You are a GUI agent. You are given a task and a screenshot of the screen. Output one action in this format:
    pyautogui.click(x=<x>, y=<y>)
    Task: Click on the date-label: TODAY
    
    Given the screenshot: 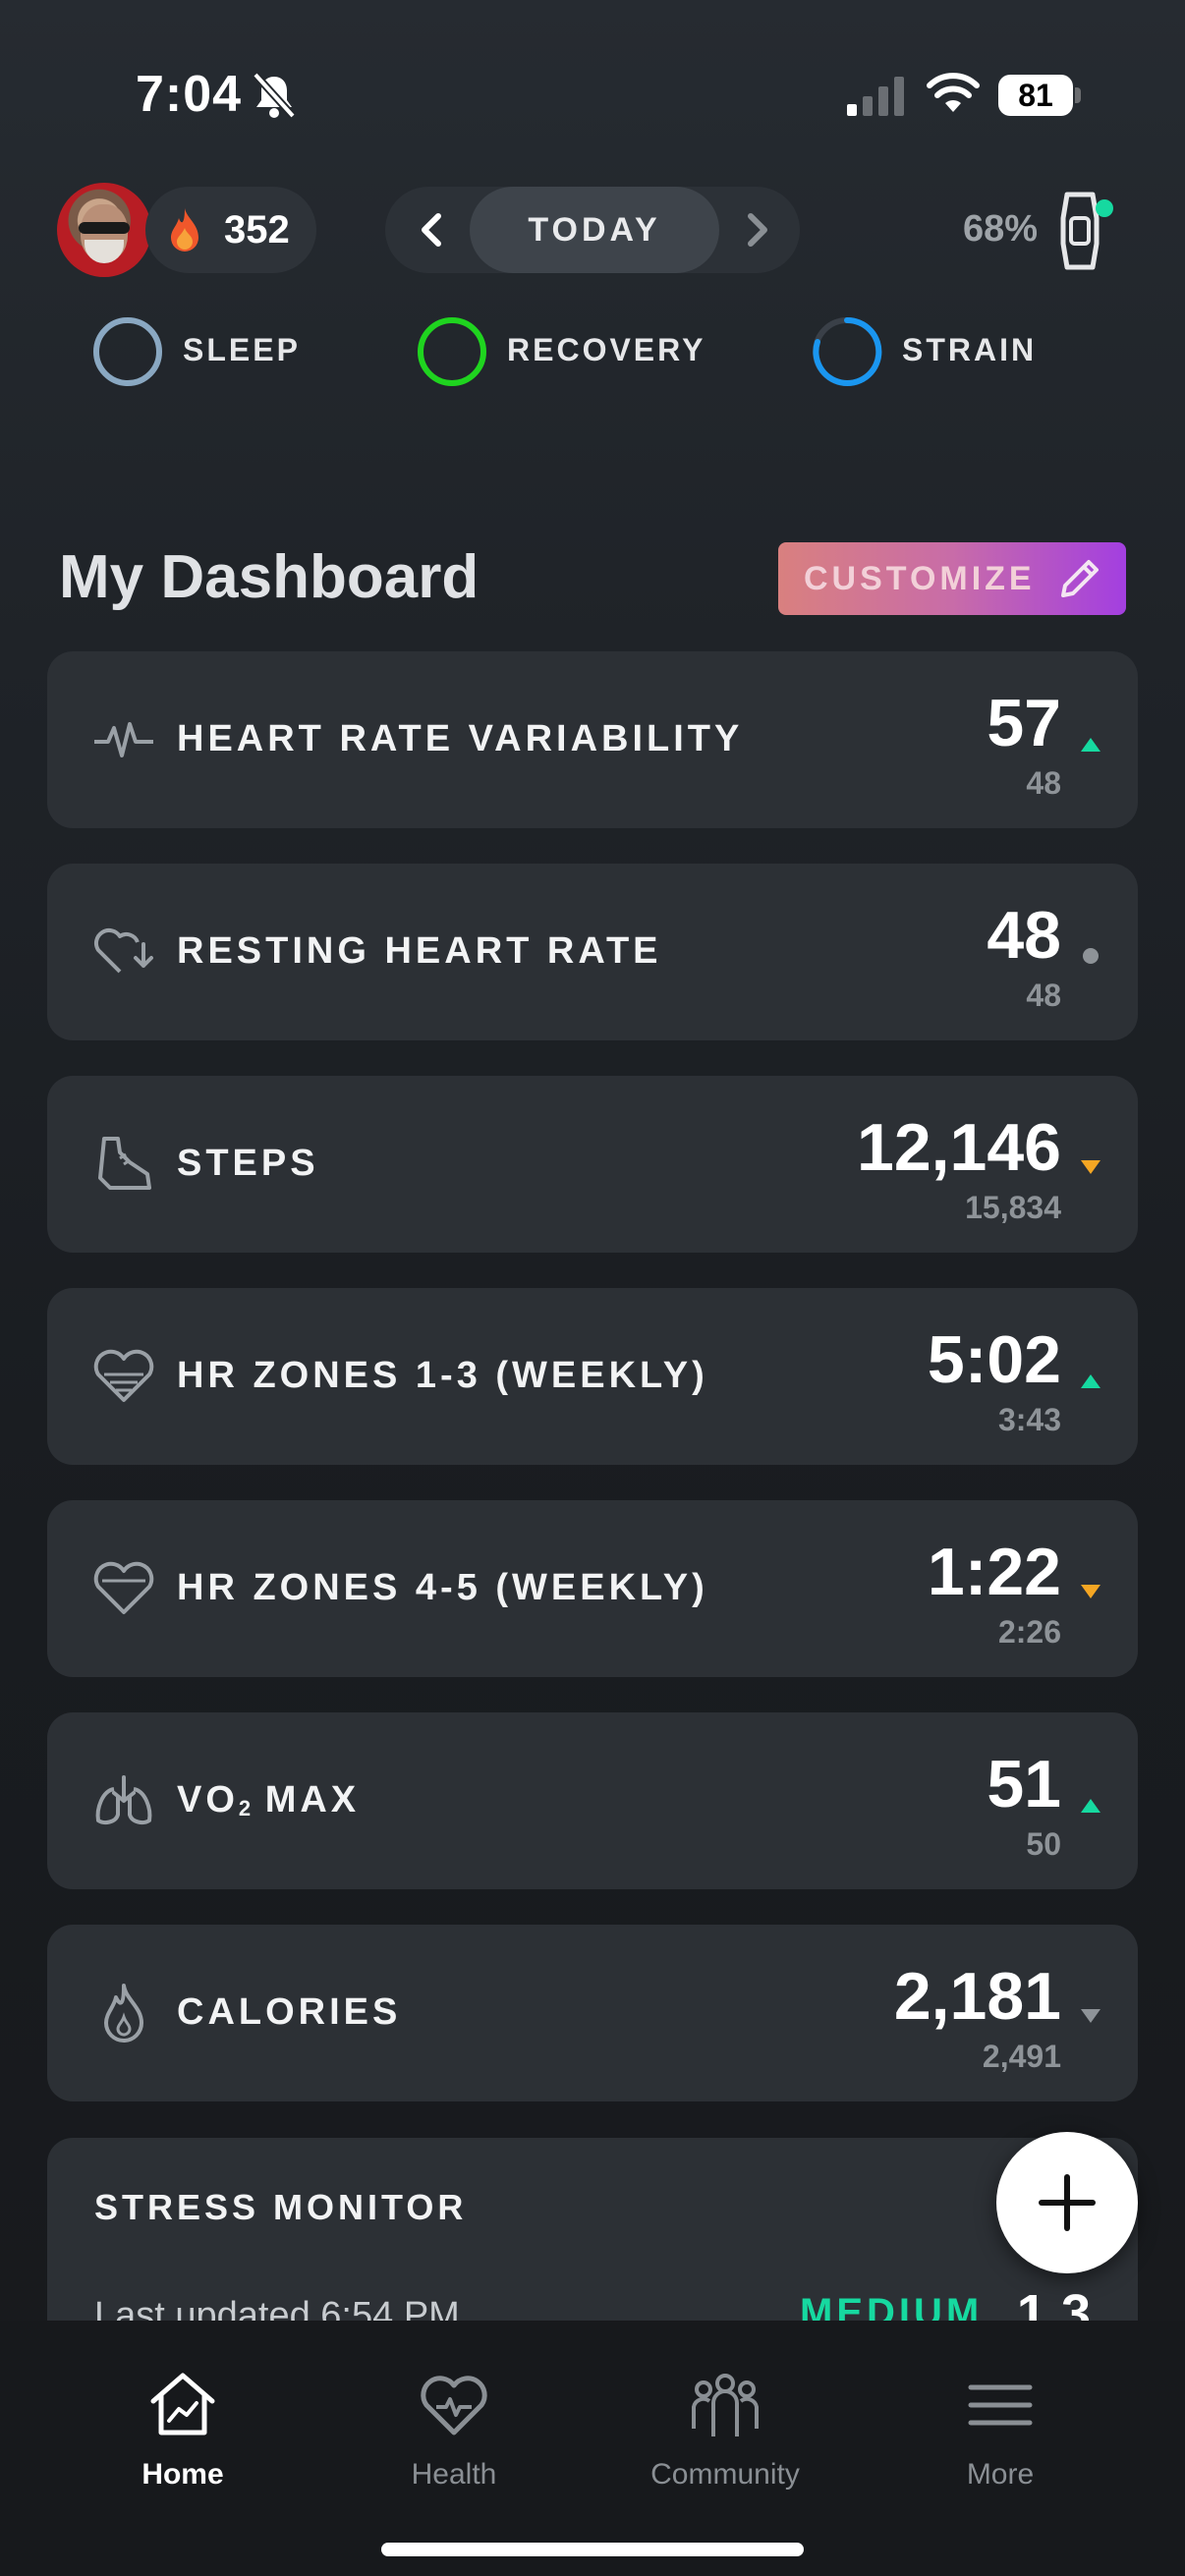 What is the action you would take?
    pyautogui.click(x=594, y=230)
    